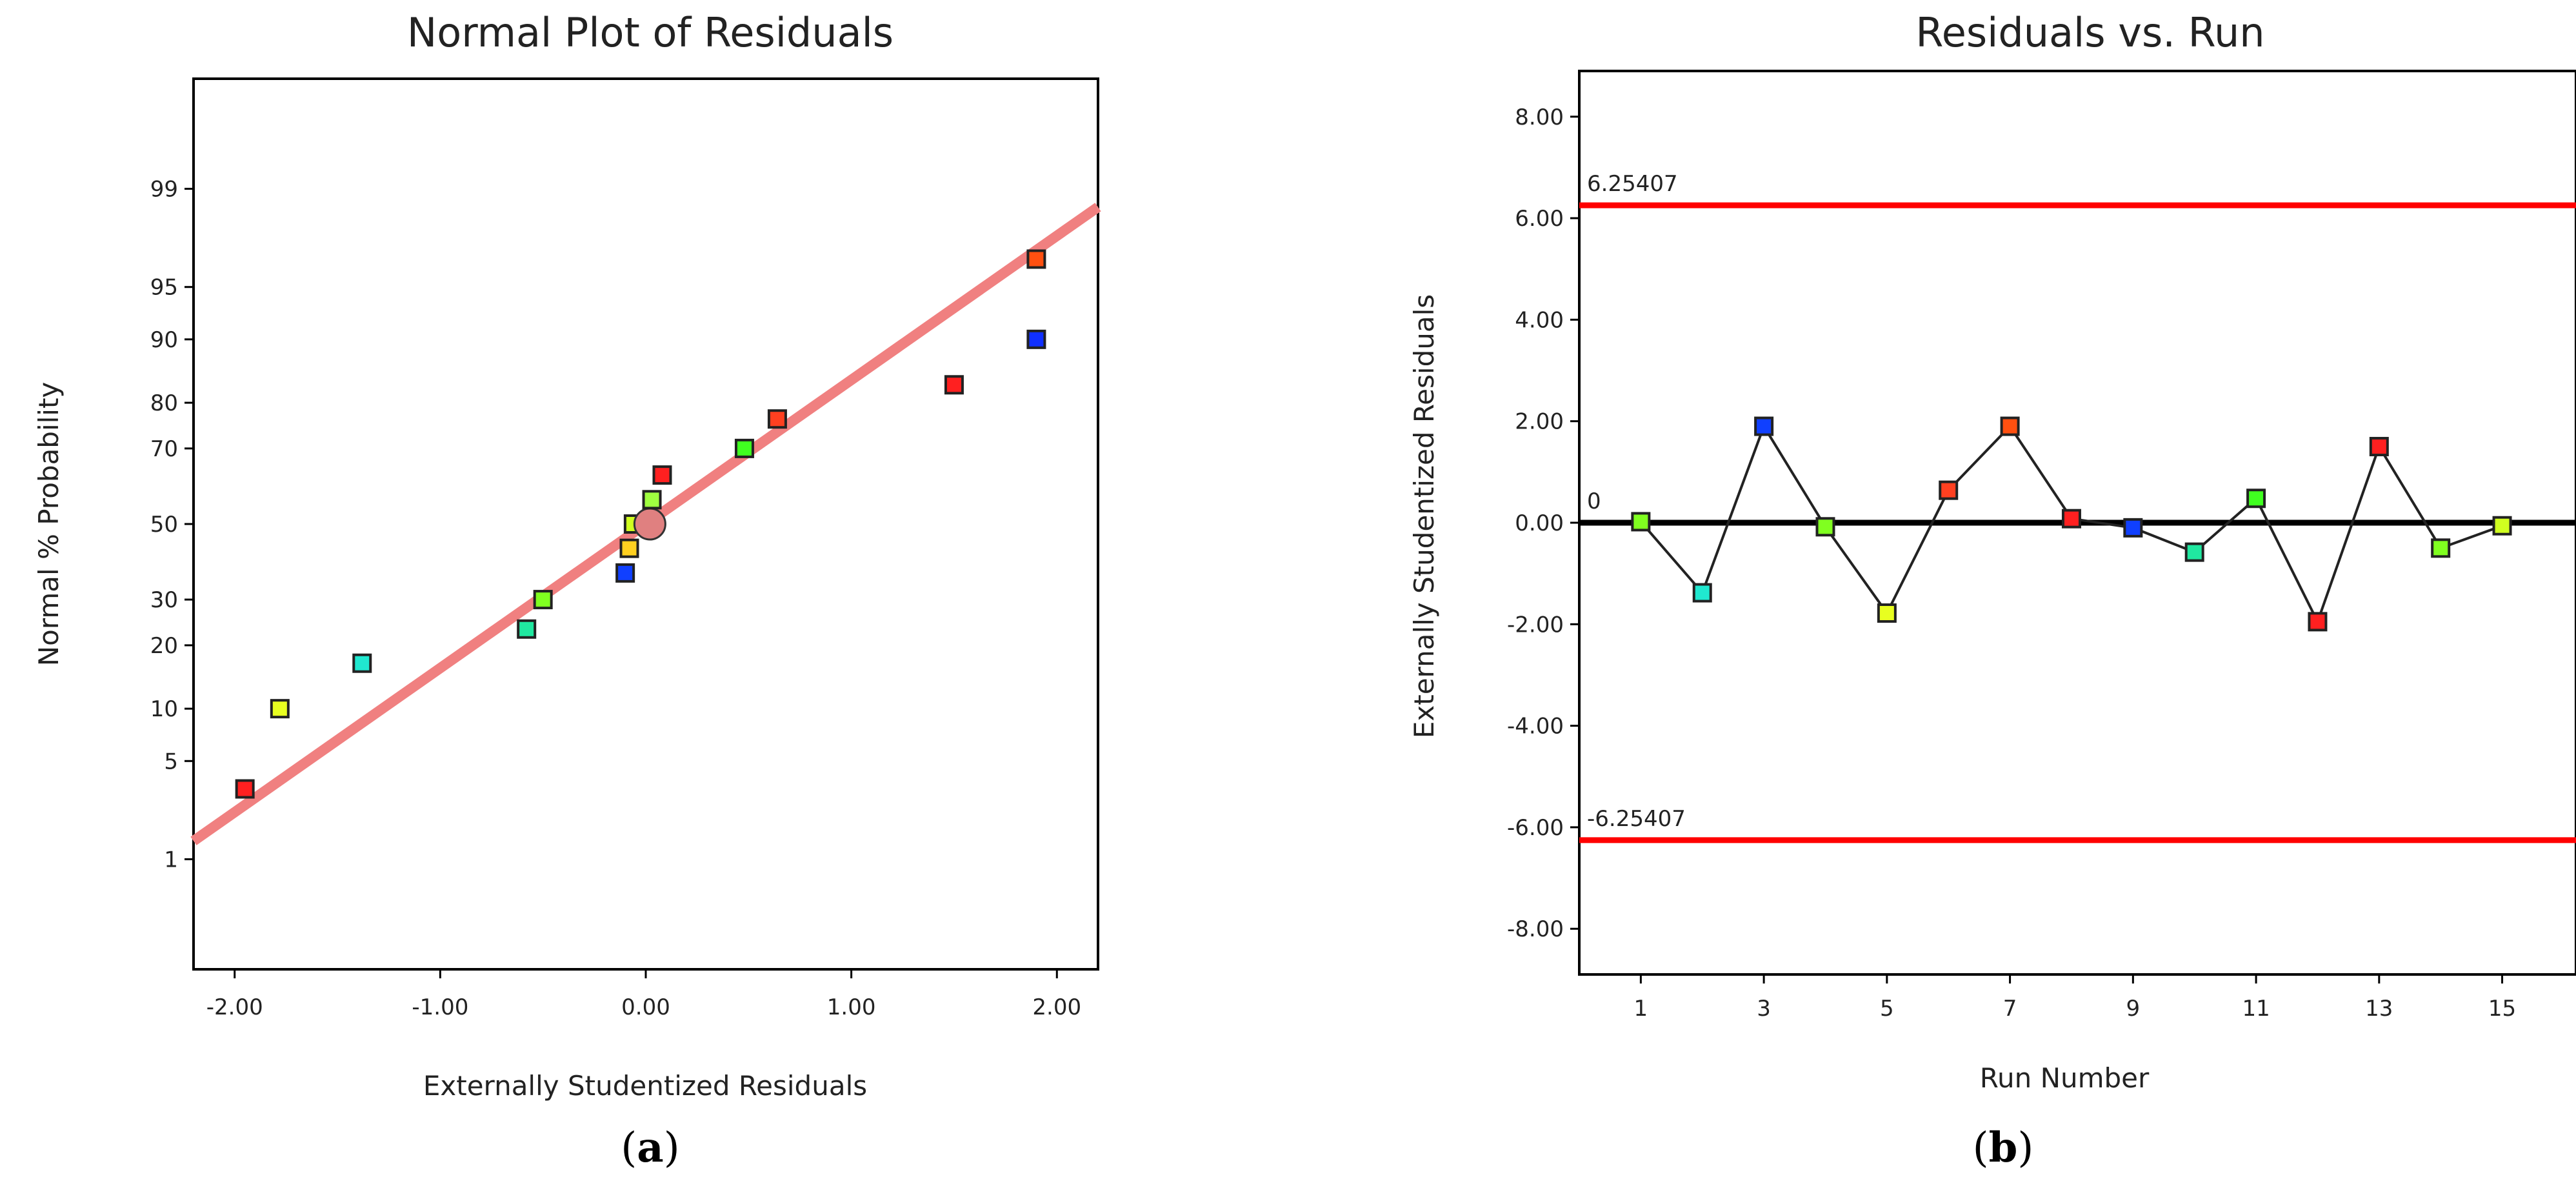 The width and height of the screenshot is (2576, 1190). What do you see at coordinates (164, 525) in the screenshot?
I see `normal-y-tick-label: 50` at bounding box center [164, 525].